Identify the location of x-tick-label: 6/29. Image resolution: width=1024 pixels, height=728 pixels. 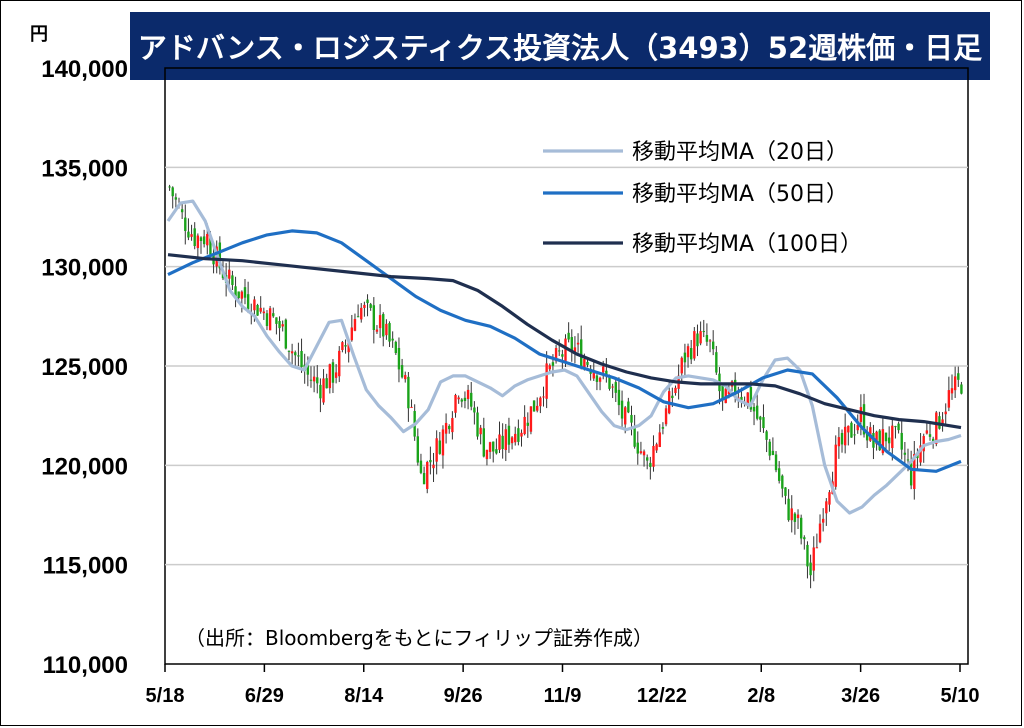
(264, 696).